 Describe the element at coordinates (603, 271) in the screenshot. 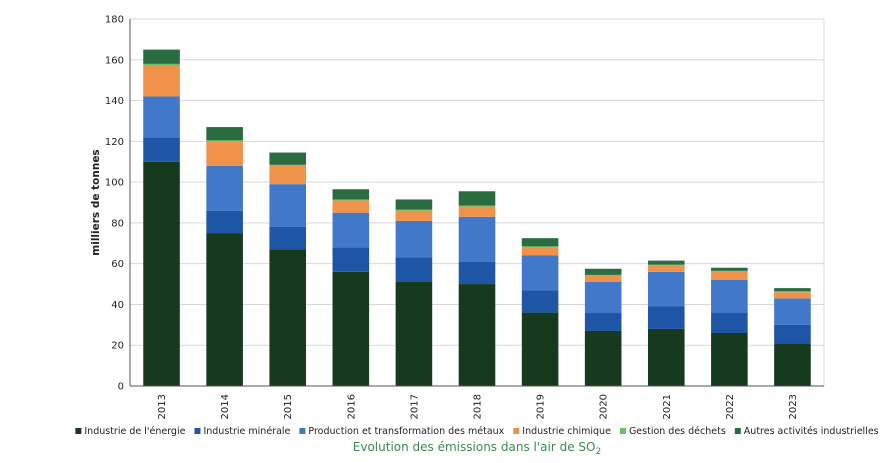

I see `bar-segment-2020-s5` at that location.